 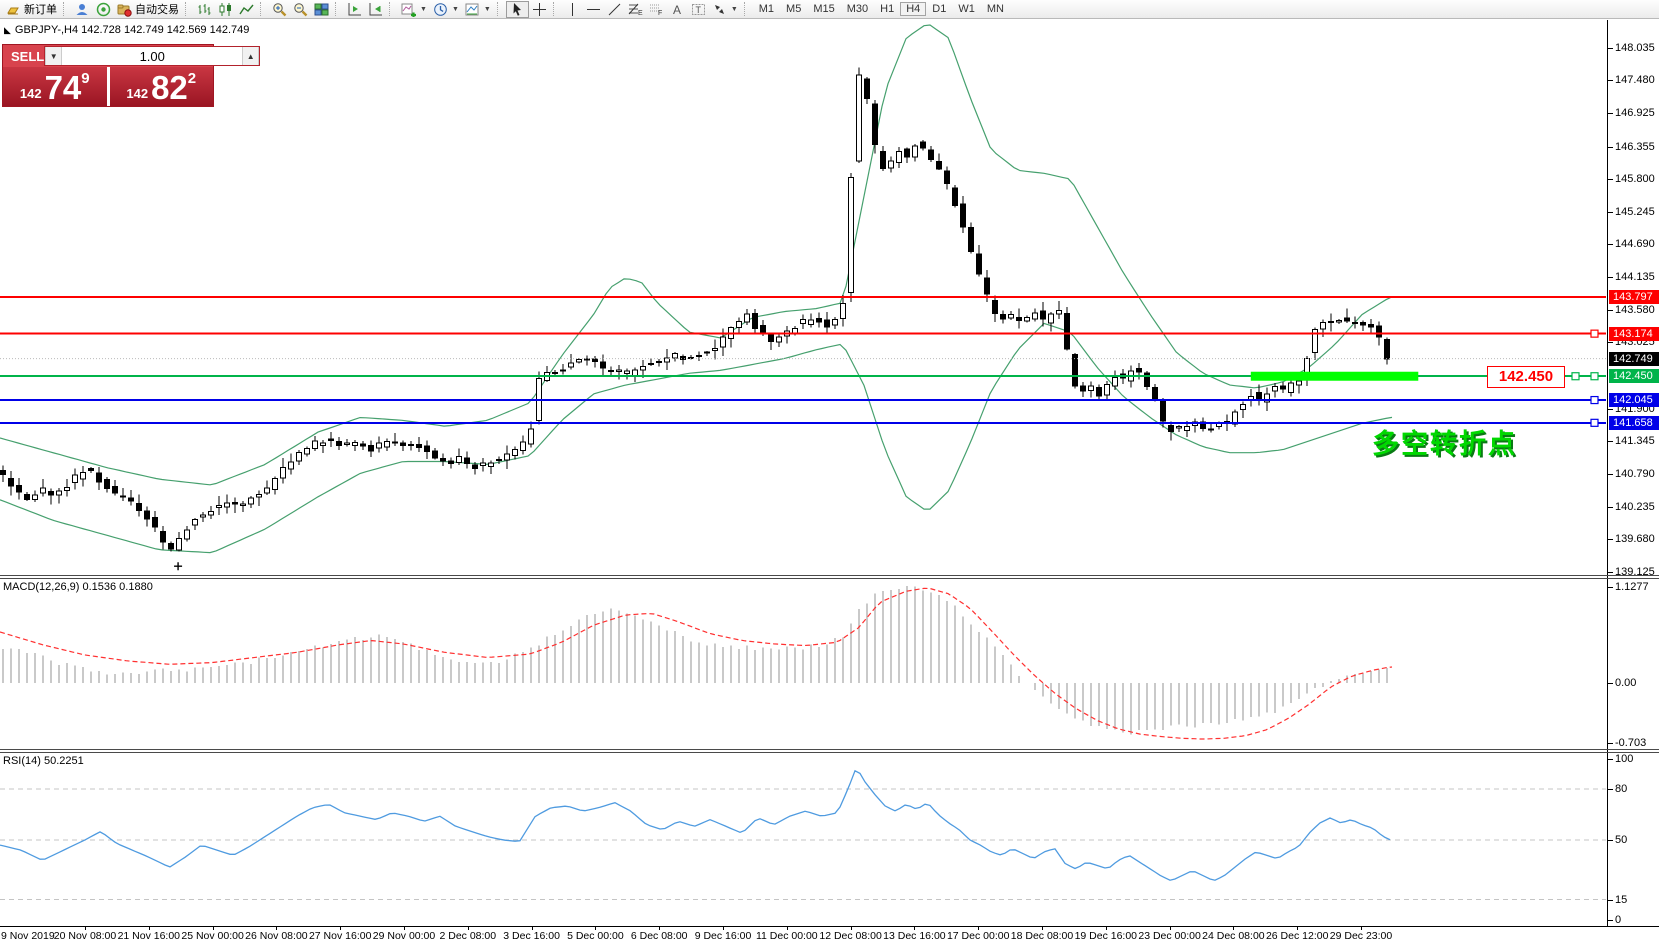 I want to click on horizontal-line-tool-button, so click(x=593, y=9).